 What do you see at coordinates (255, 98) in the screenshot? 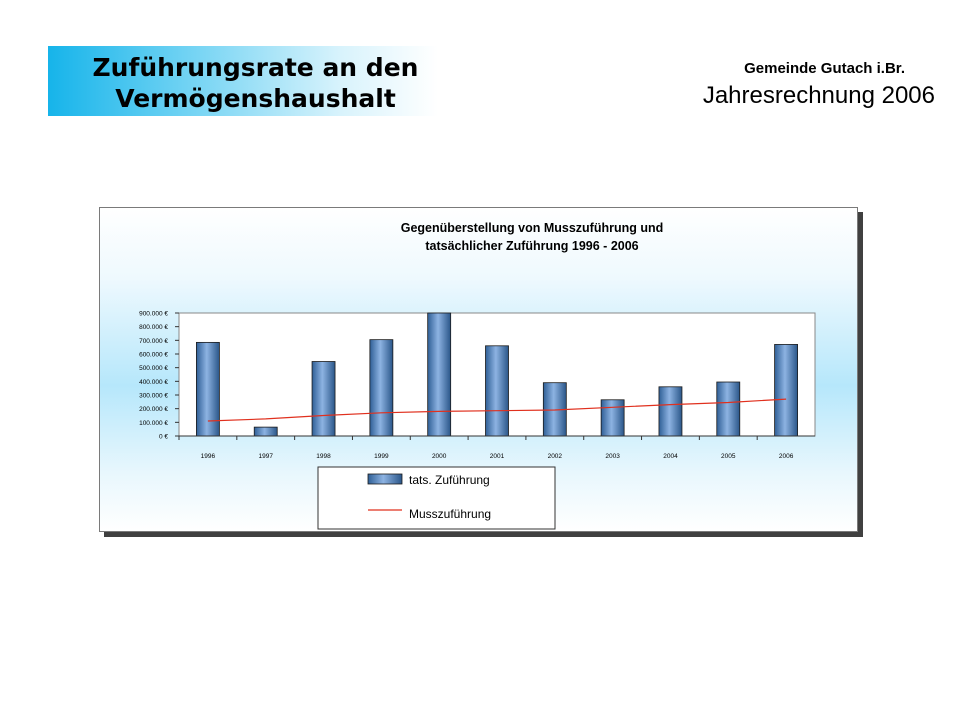
I see `slide-title-line2: Vermögenshaushalt` at bounding box center [255, 98].